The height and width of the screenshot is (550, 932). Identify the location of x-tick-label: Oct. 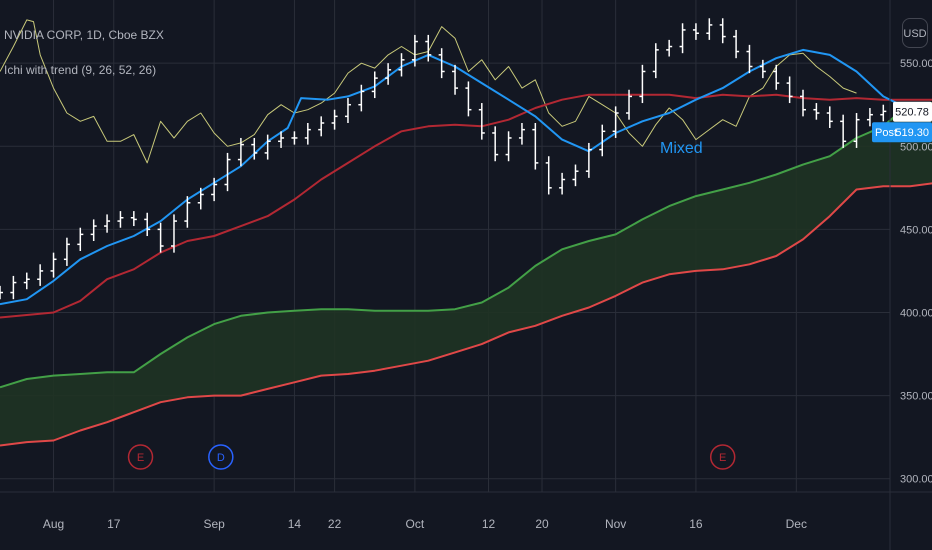
(415, 524).